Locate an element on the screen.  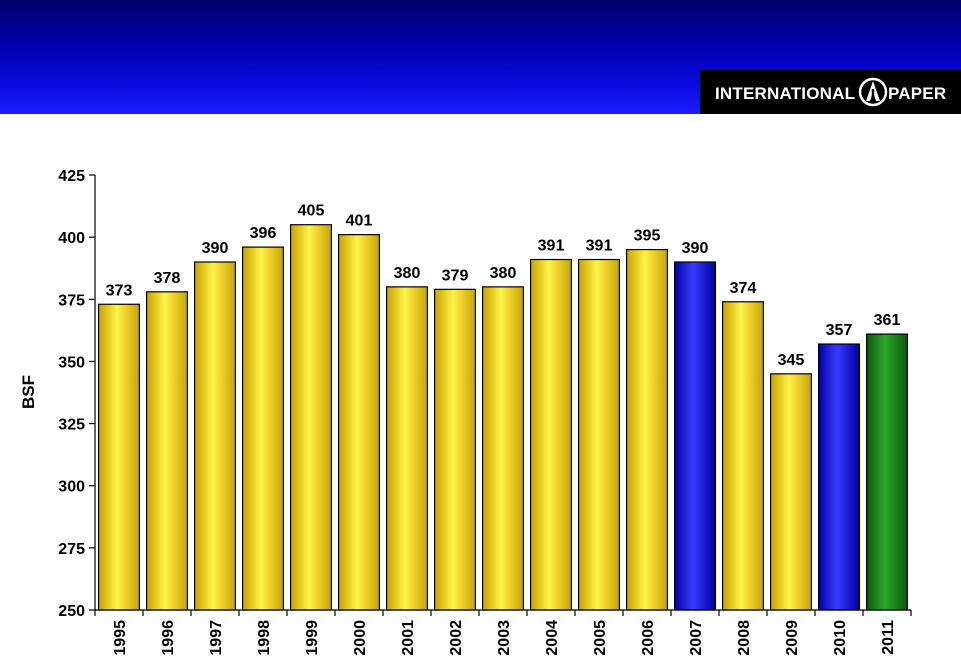
value-label-2008: 374 is located at coordinates (743, 288).